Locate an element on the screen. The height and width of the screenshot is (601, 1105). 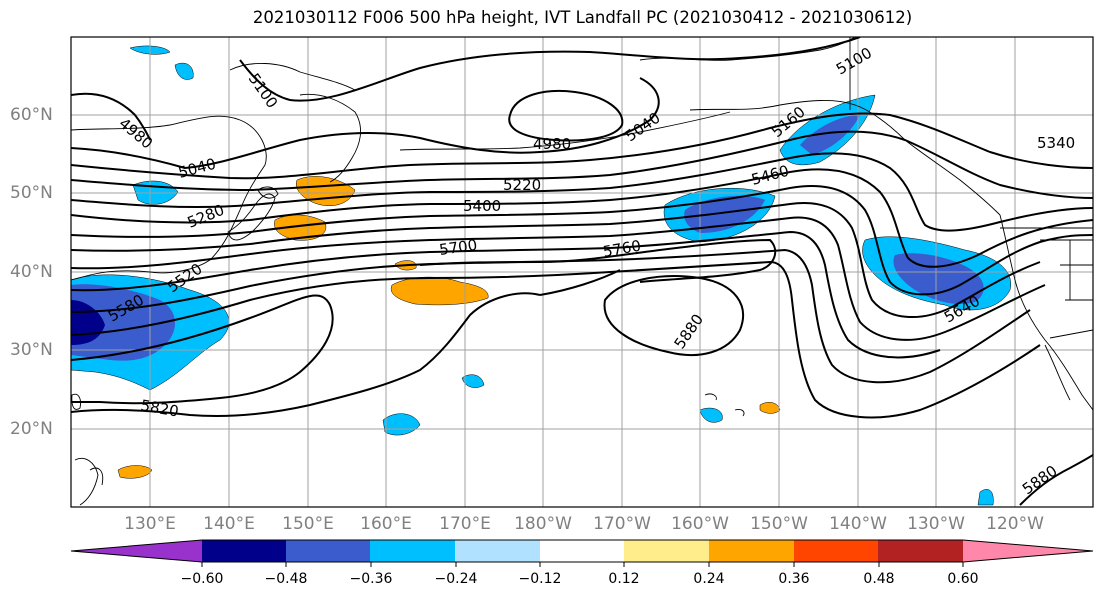
lon-label: 170°E is located at coordinates (465, 524).